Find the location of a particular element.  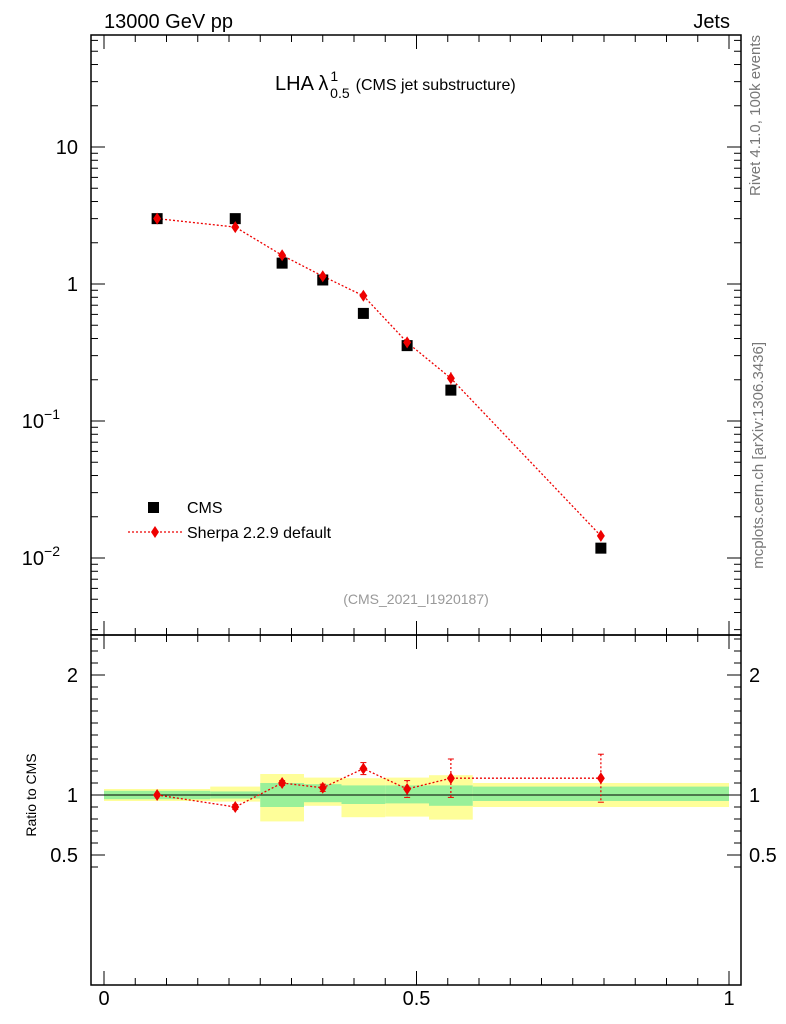

main-y-tick-label-2: 1 is located at coordinates (72, 285).